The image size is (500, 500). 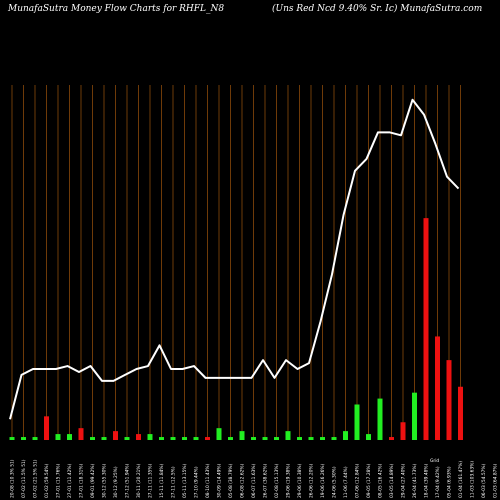 What do you see at coordinates (496, 480) in the screenshot?
I see `x-tick-label: 01-03 (64.87%)` at bounding box center [496, 480].